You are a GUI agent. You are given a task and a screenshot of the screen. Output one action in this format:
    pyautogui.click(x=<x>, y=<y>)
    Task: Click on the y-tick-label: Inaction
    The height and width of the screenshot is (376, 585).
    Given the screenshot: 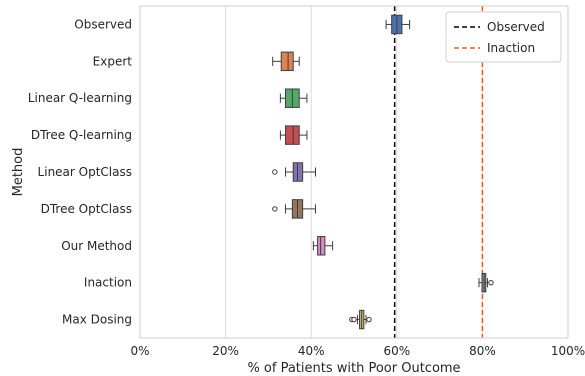 What is the action you would take?
    pyautogui.click(x=108, y=283)
    